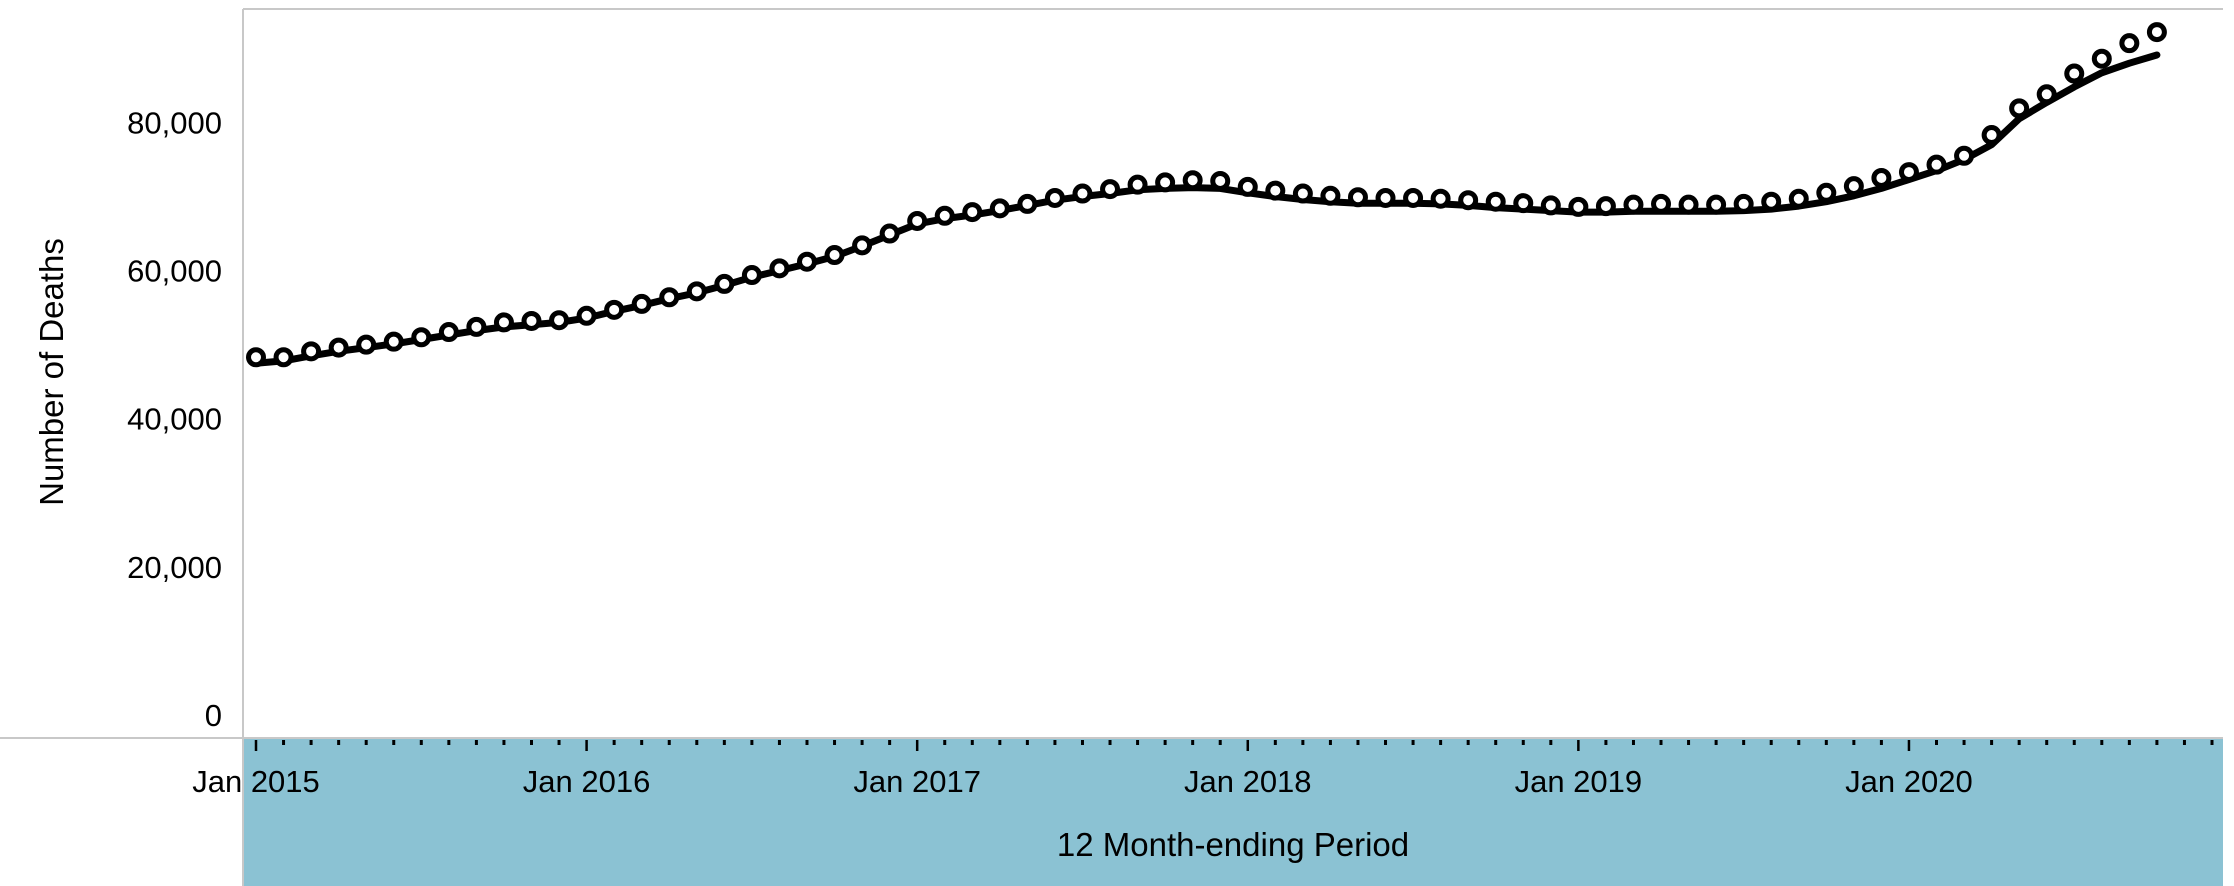 This screenshot has height=886, width=2234. Describe the element at coordinates (51, 372) in the screenshot. I see `y-axis-title: Number of Deaths` at that location.